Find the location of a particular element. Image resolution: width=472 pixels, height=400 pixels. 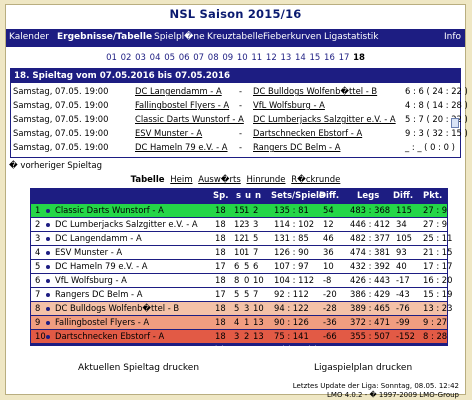

home-team: Classic Darts Wunstorf - A is located at coordinates (189, 119).